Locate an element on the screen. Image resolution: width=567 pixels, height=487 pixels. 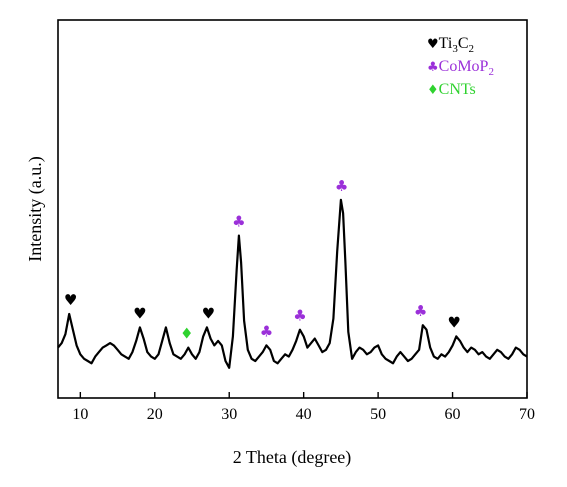
x-axis-ticks is located at coordinates (303, 395).